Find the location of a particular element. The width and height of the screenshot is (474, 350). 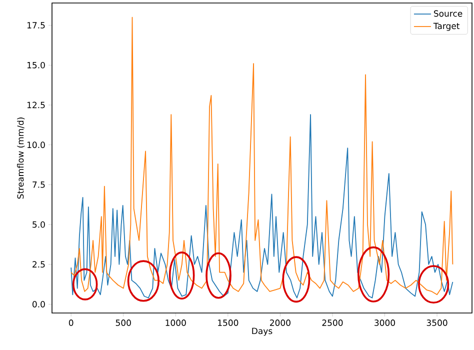

y-tick-label: 12.5 is located at coordinates (36, 105).